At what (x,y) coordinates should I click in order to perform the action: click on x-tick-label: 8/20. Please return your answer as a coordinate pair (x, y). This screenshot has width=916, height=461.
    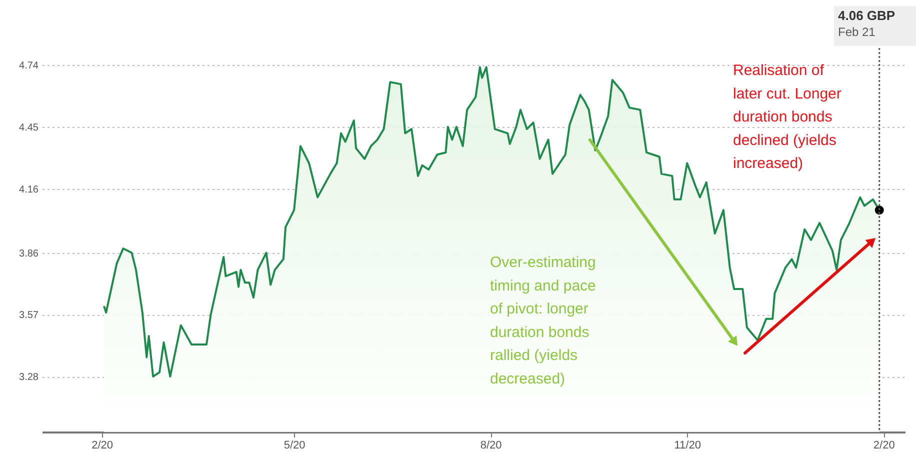
    Looking at the image, I should click on (491, 446).